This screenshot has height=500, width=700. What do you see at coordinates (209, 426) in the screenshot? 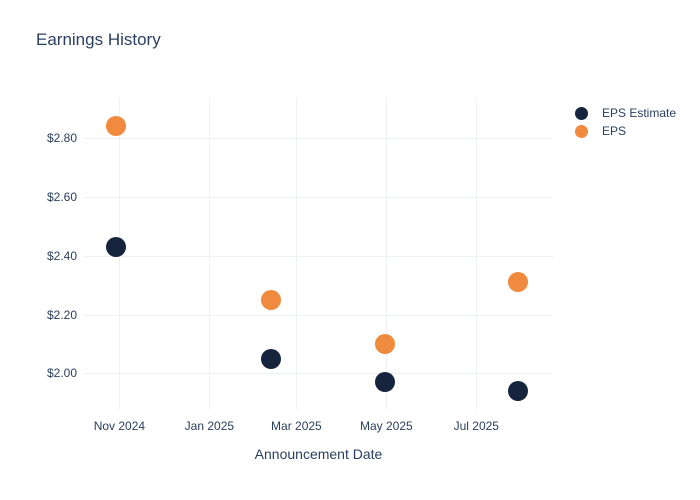
I see `x-tick-label: Jan 2025` at bounding box center [209, 426].